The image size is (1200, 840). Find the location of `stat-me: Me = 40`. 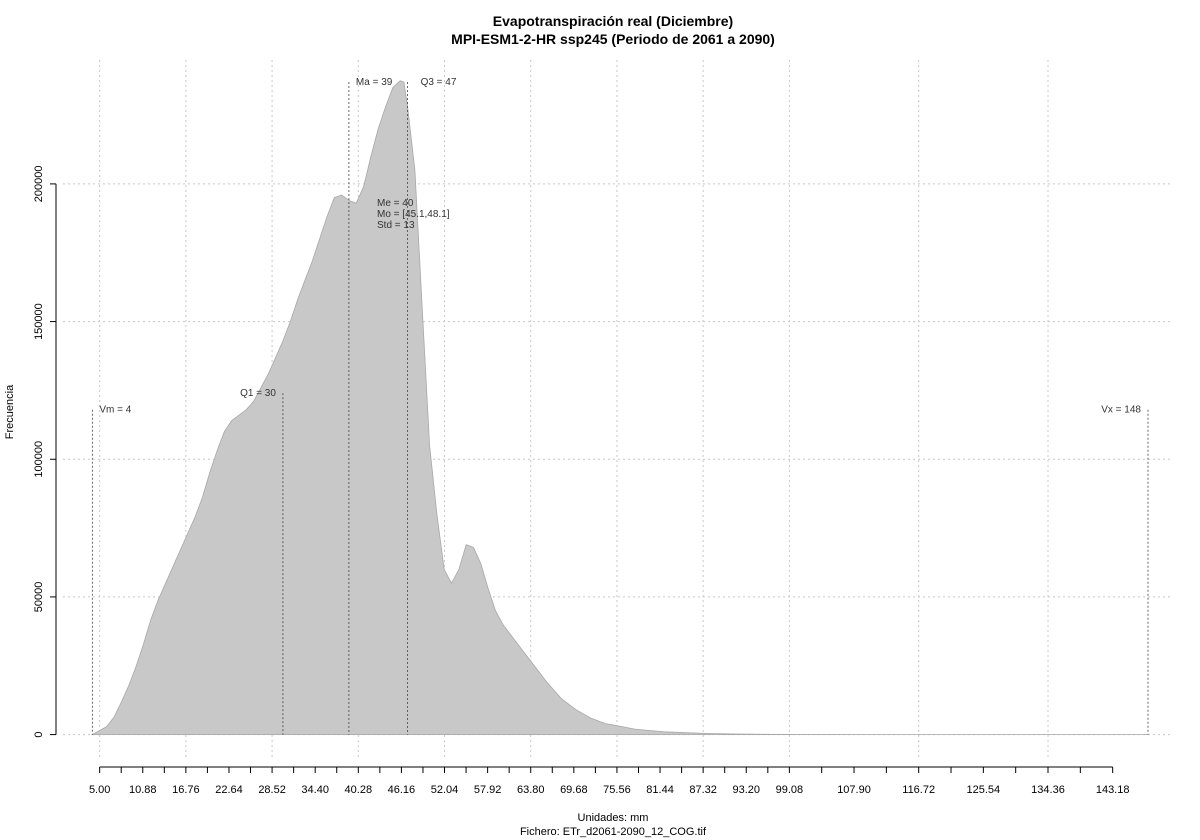

stat-me: Me = 40 is located at coordinates (395, 203).